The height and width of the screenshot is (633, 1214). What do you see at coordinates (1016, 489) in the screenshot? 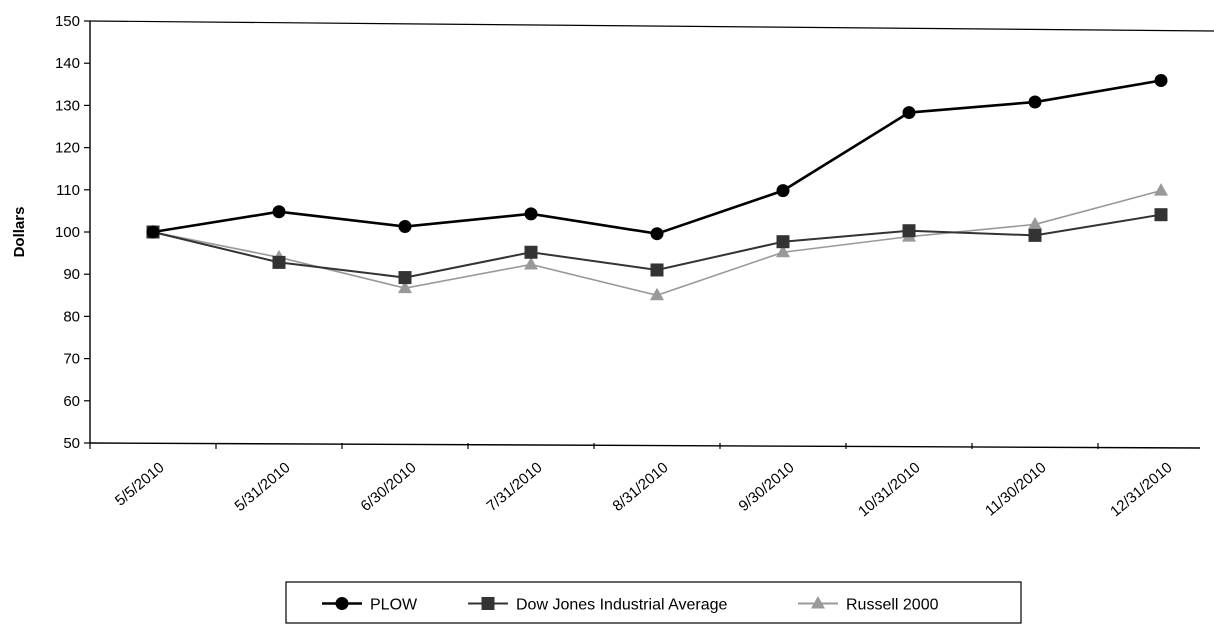
I see `x-tick-label: 11/30/2010` at bounding box center [1016, 489].